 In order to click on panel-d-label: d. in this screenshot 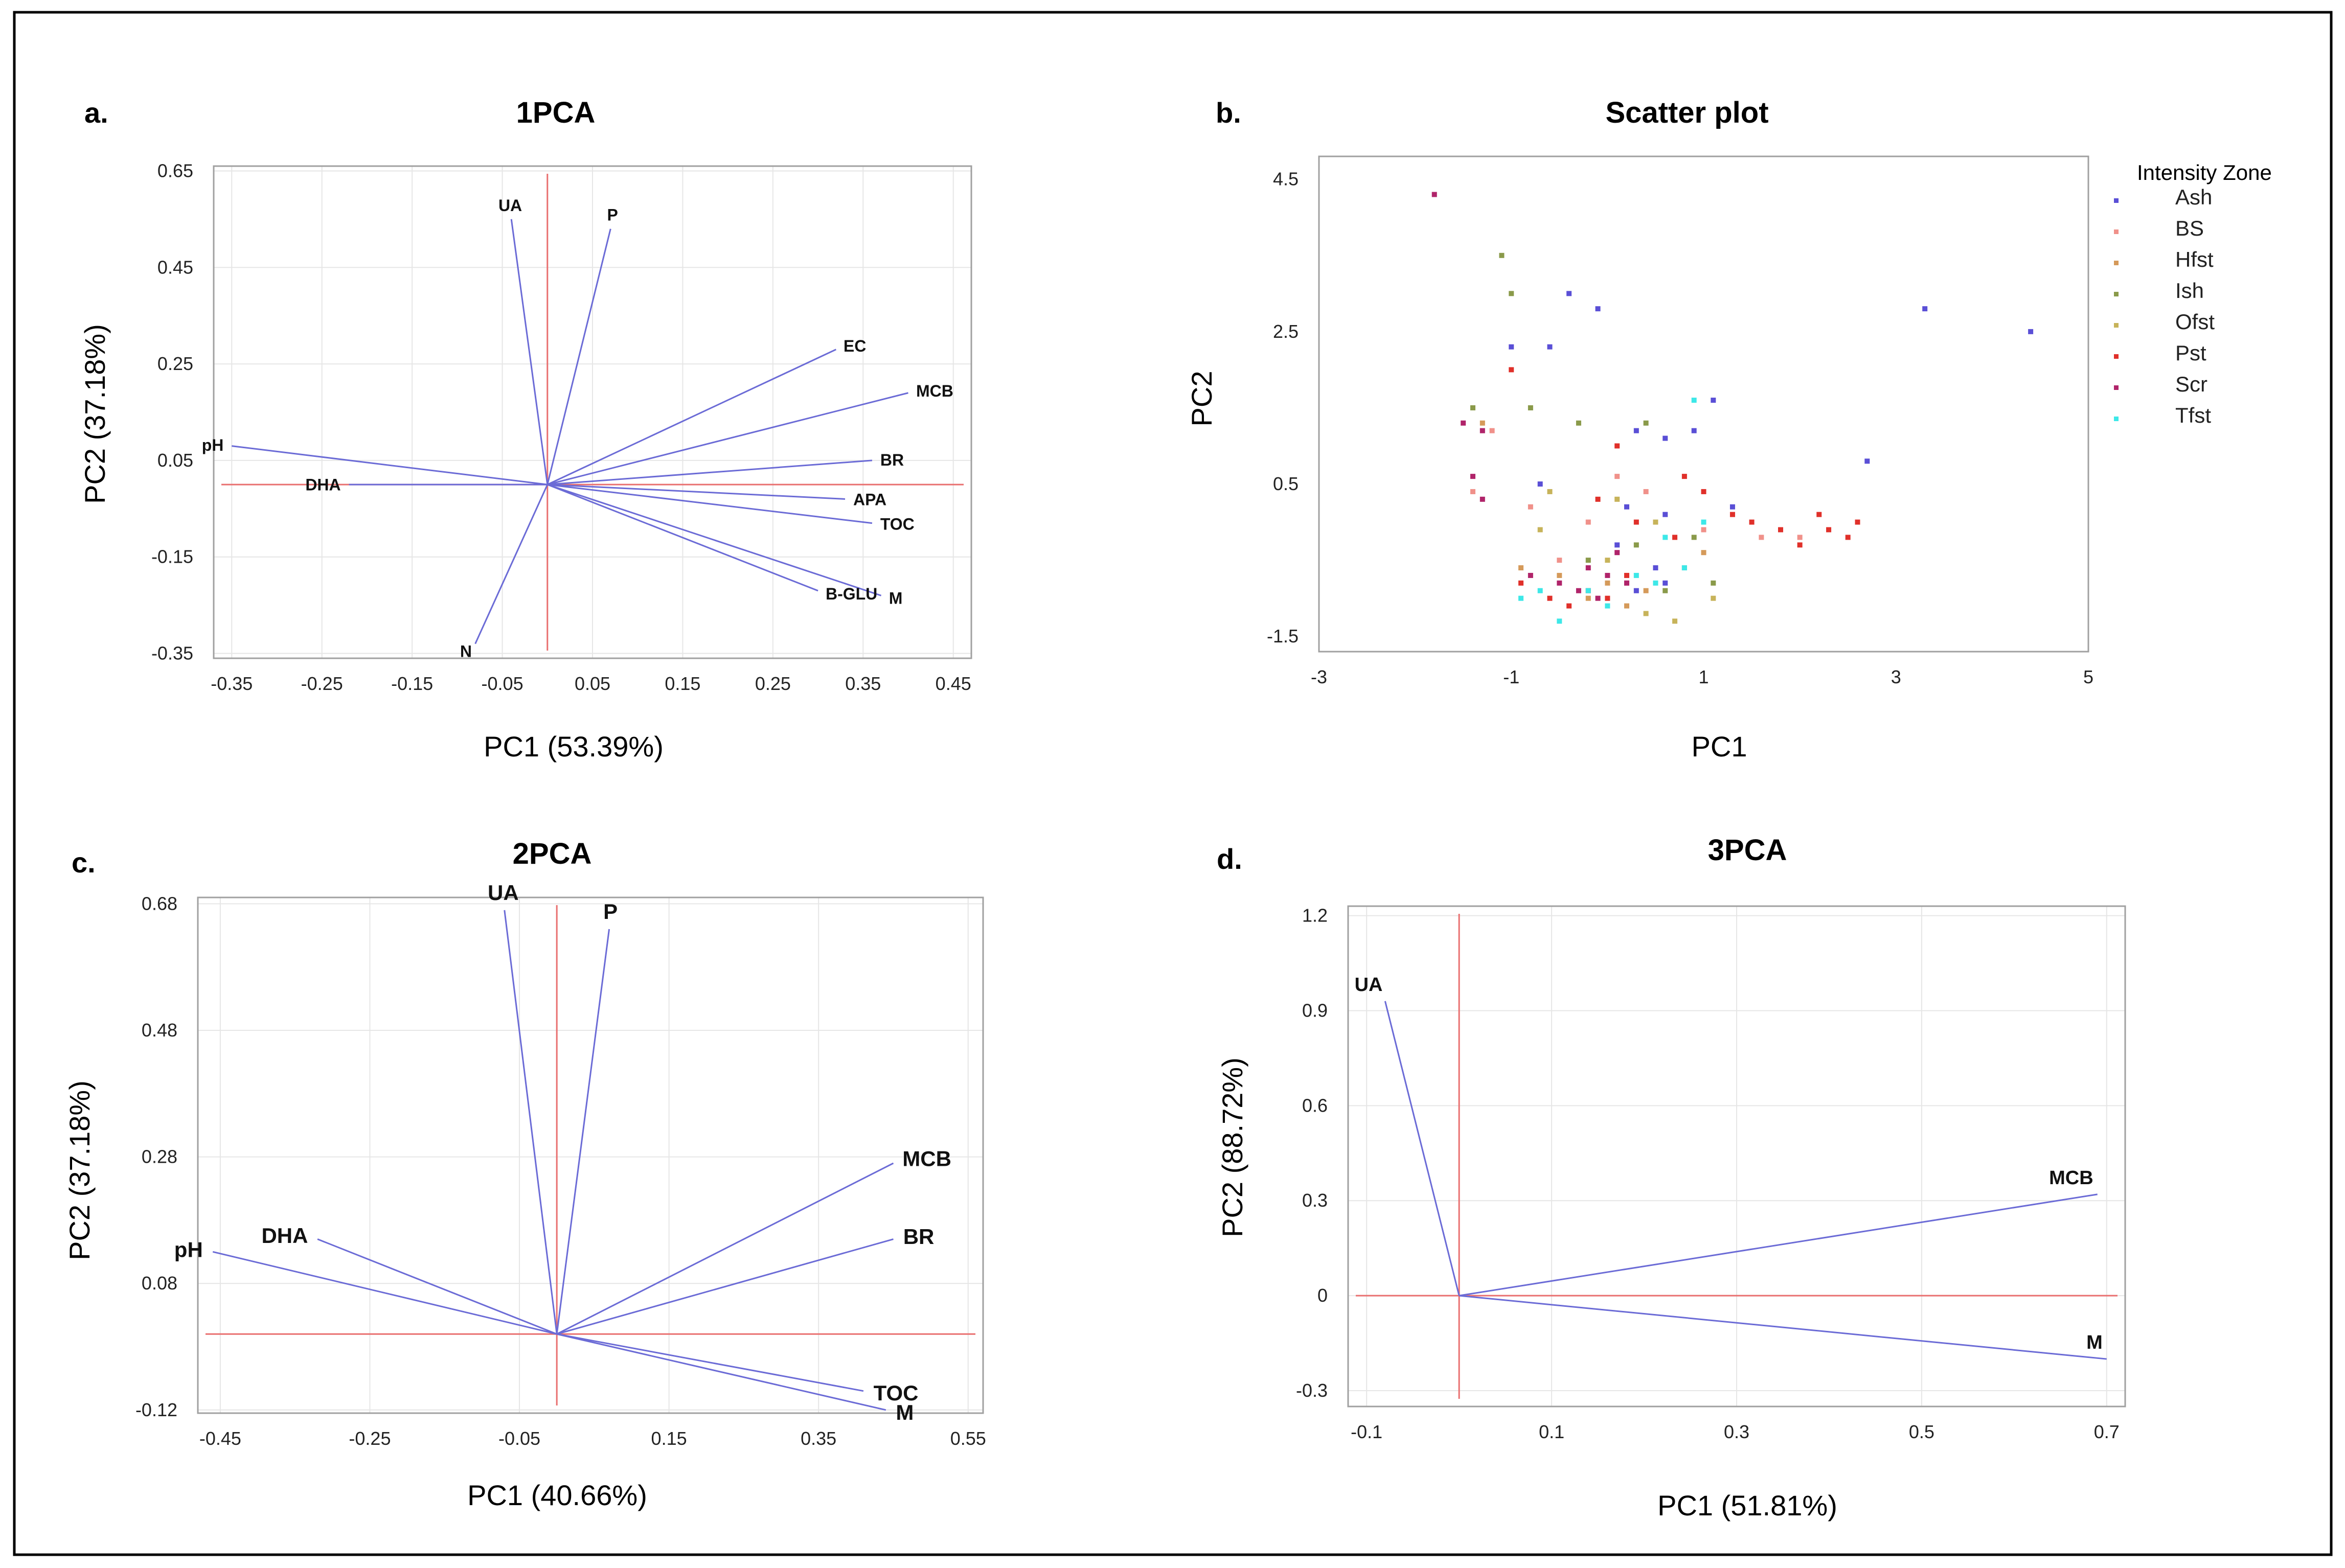, I will do `click(1229, 859)`.